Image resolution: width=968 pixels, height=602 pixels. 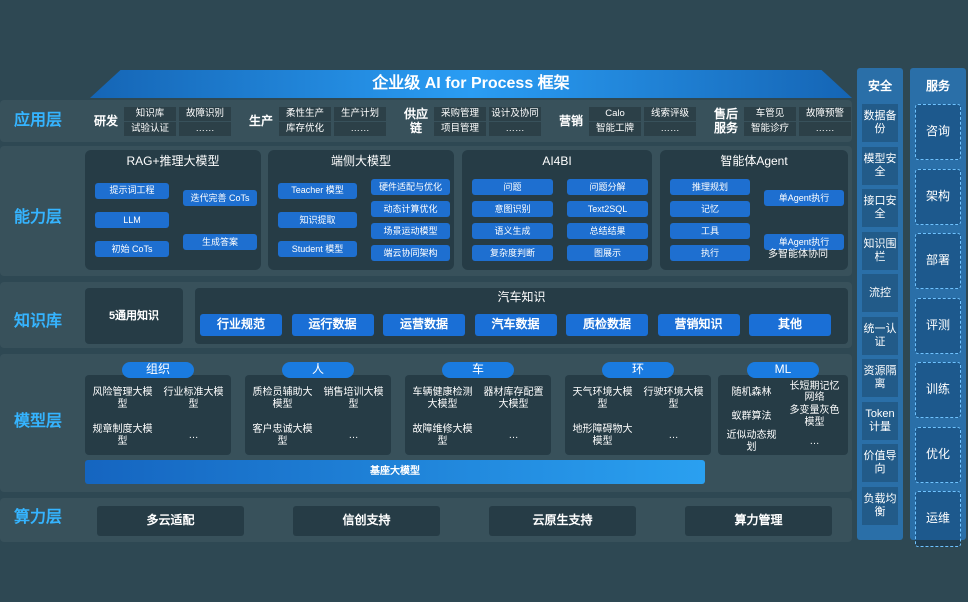 What do you see at coordinates (442, 435) in the screenshot?
I see `model-item: 故障维修大模型` at bounding box center [442, 435].